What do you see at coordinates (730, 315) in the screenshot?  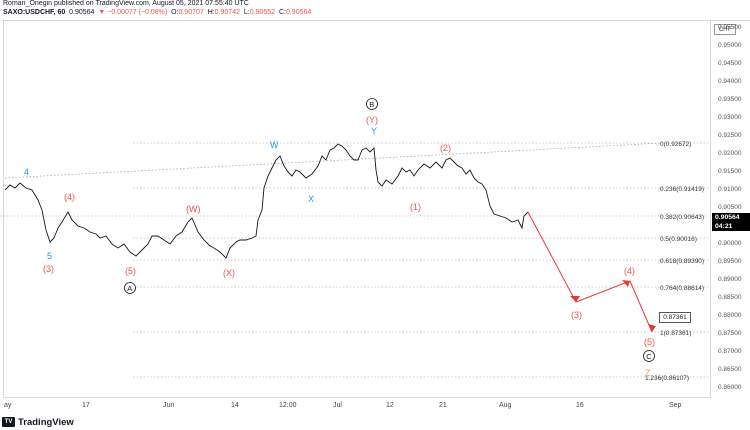 I see `price-tick: 0.88000` at bounding box center [730, 315].